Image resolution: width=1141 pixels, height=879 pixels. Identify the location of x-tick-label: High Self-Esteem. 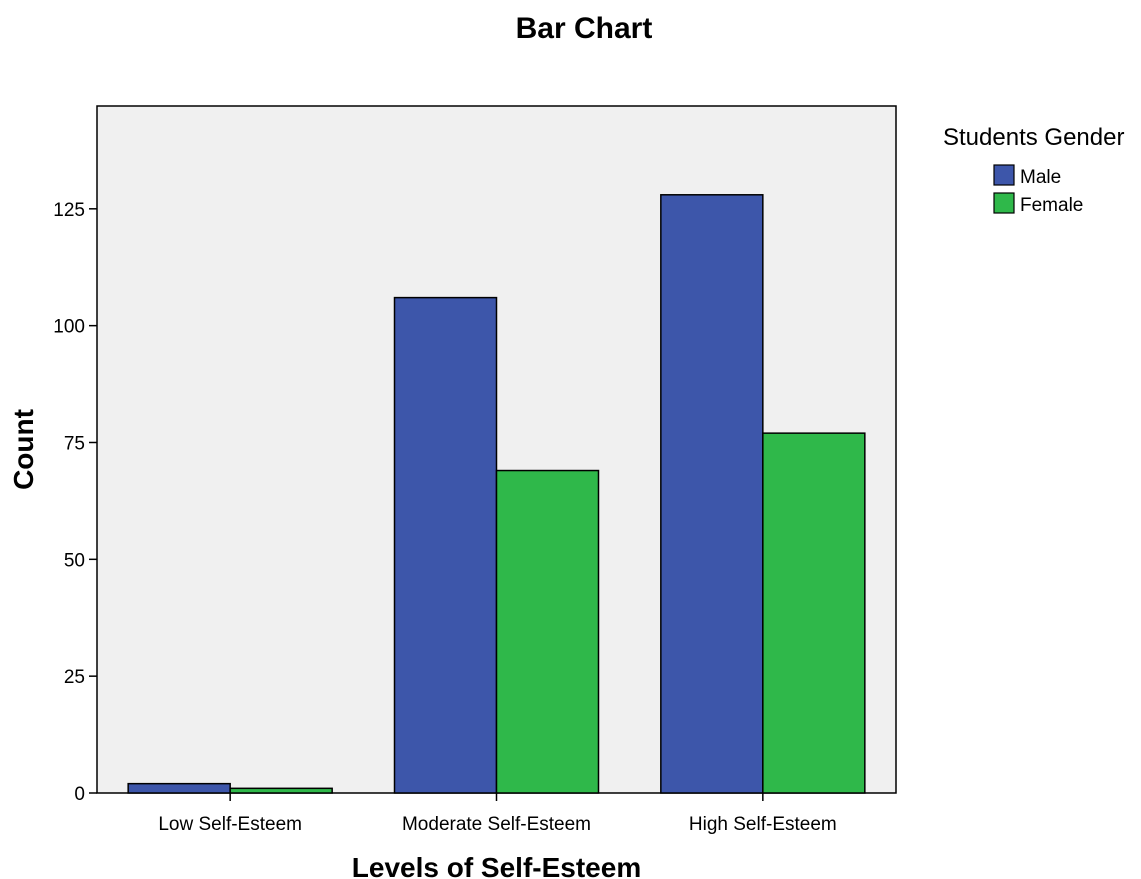
(763, 824).